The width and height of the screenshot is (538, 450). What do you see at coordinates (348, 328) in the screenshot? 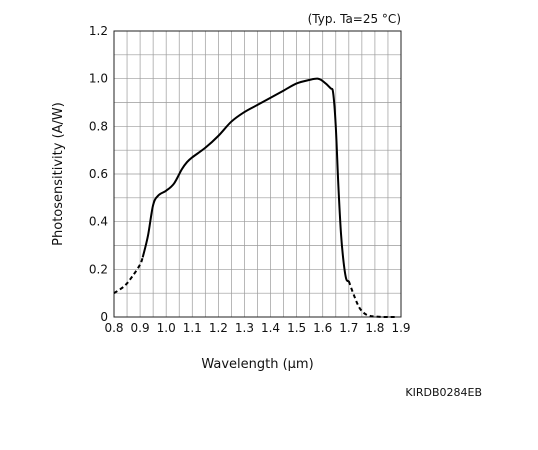
I see `x-tick-label: 1.7` at bounding box center [348, 328].